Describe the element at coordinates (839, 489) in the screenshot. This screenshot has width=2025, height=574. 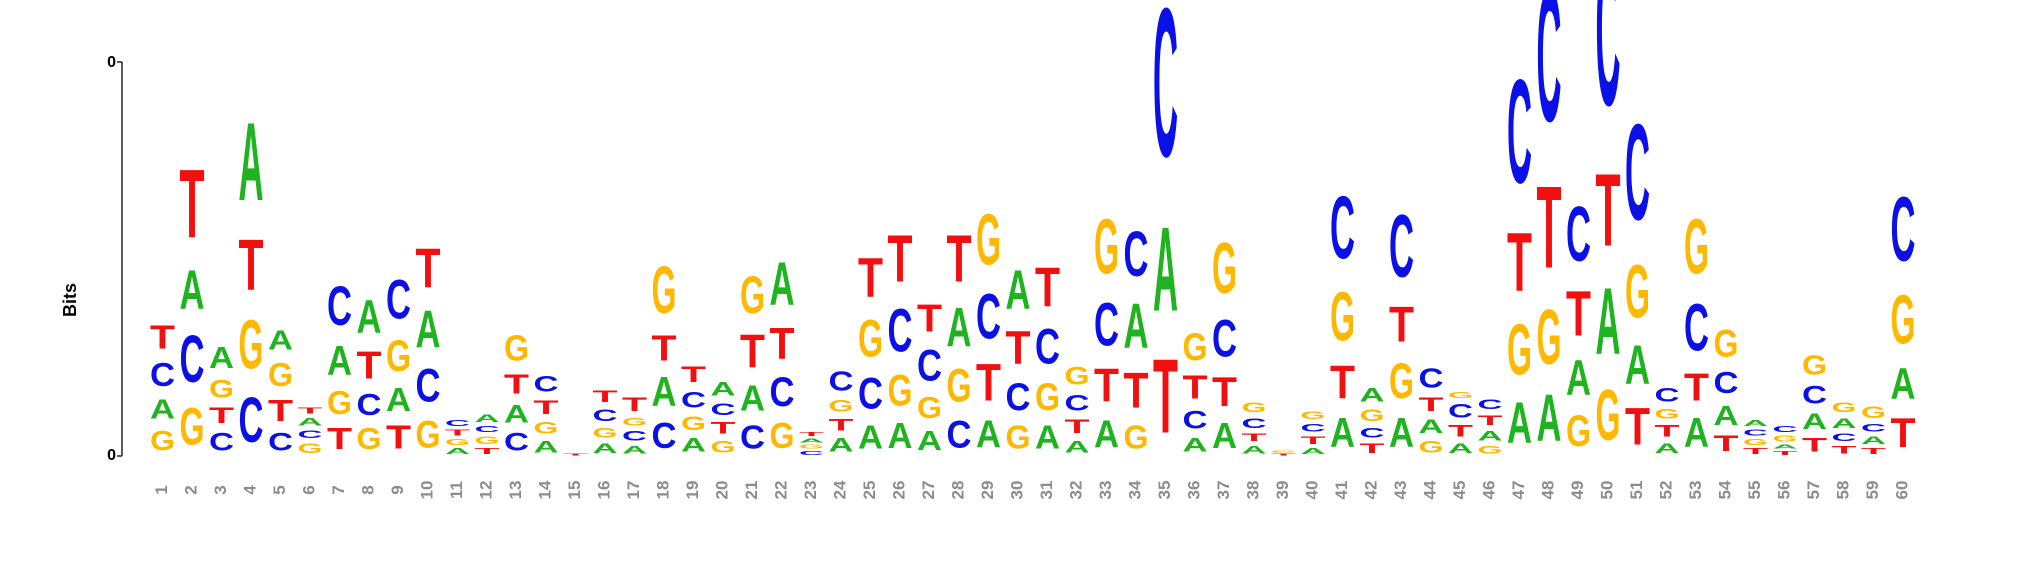
I see `position-label: 24` at that location.